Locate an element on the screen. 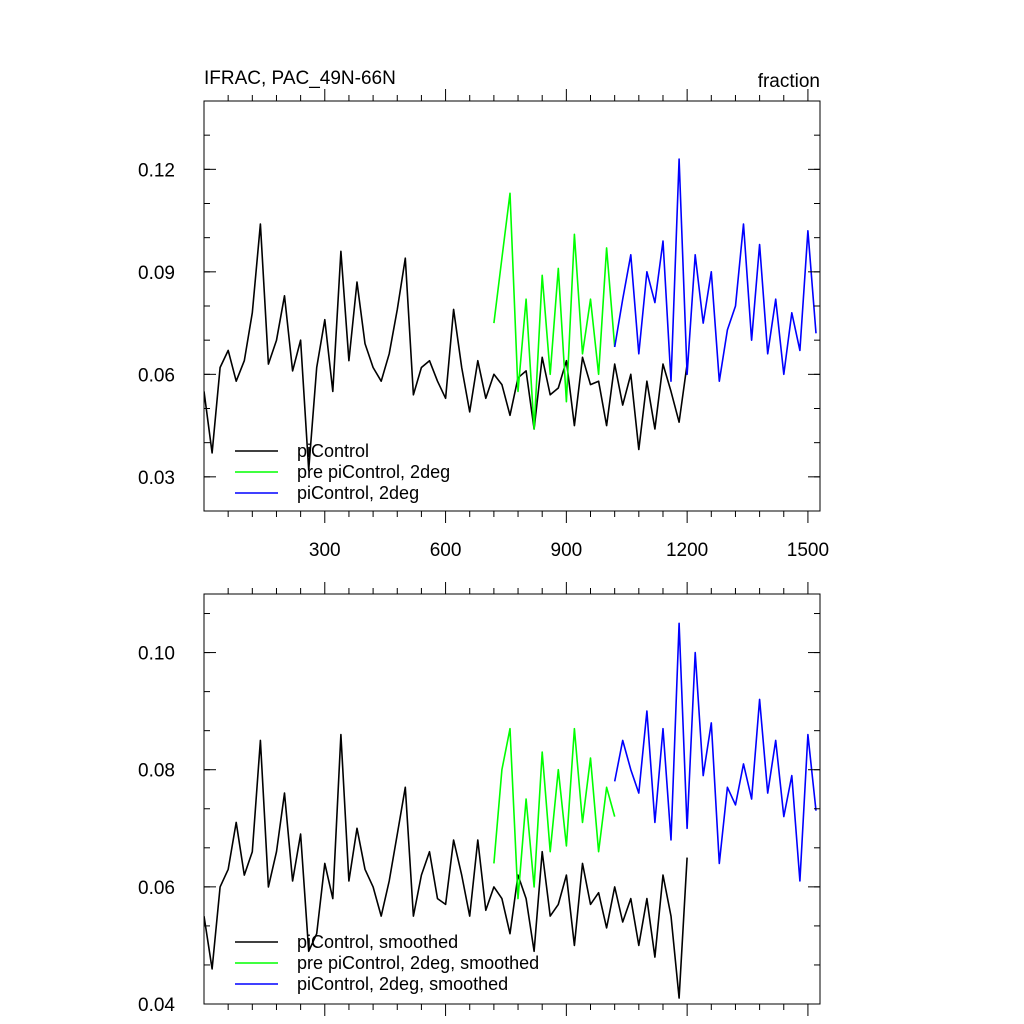 Image resolution: width=1024 pixels, height=1024 pixels. y-tick-label: 0.10 is located at coordinates (156, 654).